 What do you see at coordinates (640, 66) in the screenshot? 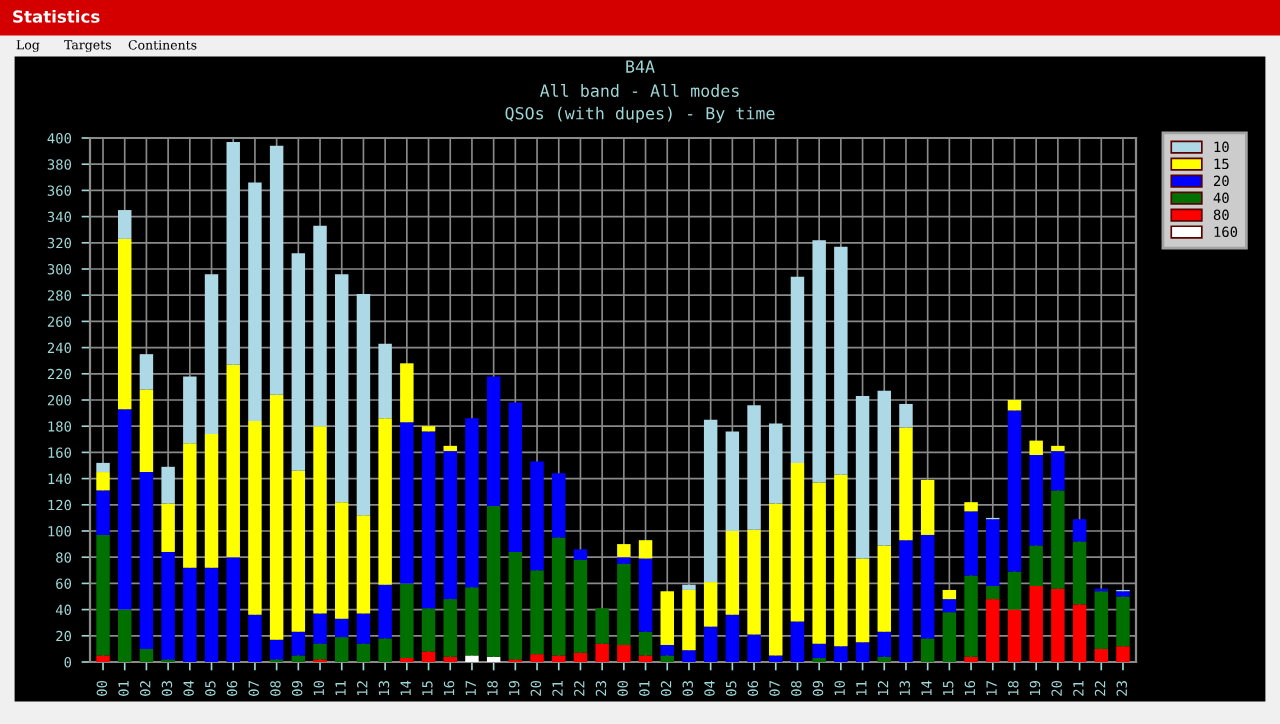
I see `chart-title: B4A` at bounding box center [640, 66].